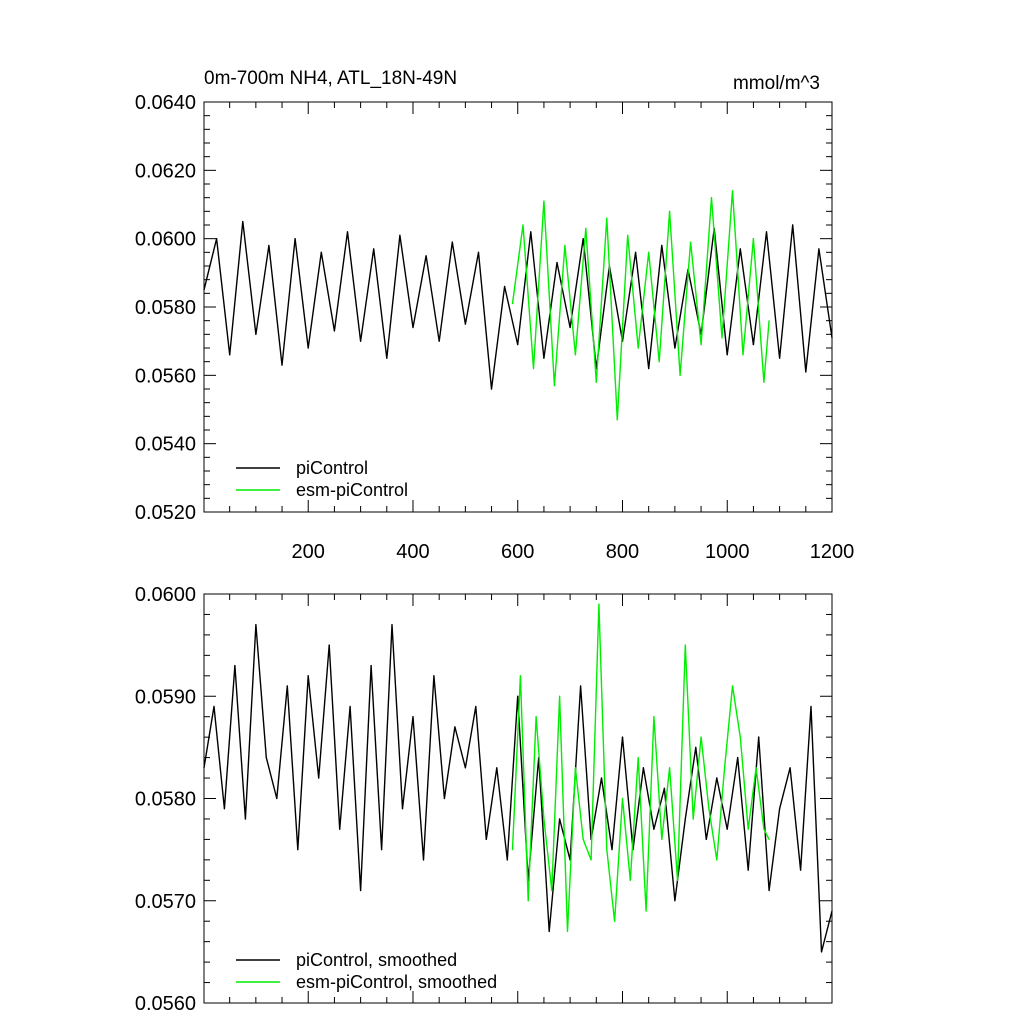 The image size is (1024, 1024). What do you see at coordinates (727, 552) in the screenshot?
I see `x-tick-label: 1000` at bounding box center [727, 552].